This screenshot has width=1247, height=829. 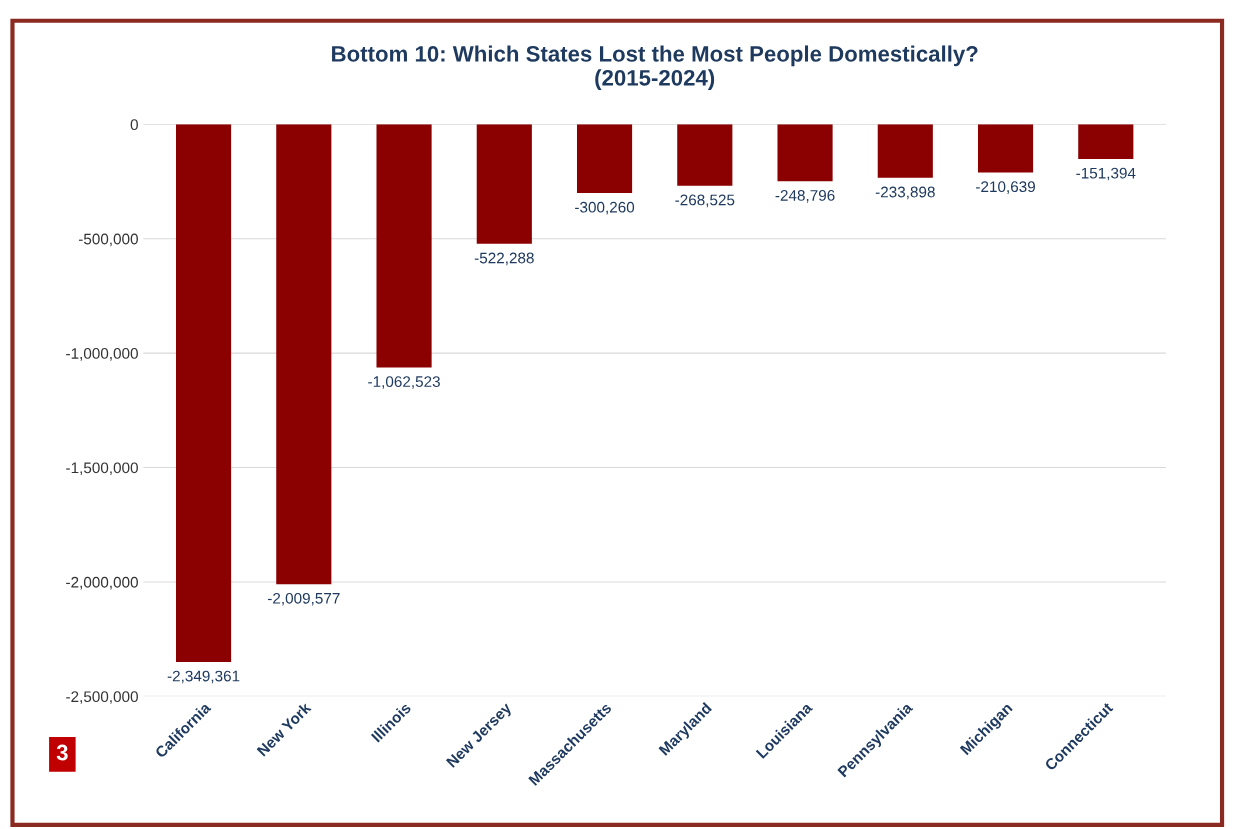 What do you see at coordinates (303, 599) in the screenshot?
I see `data-label: -2,009,577` at bounding box center [303, 599].